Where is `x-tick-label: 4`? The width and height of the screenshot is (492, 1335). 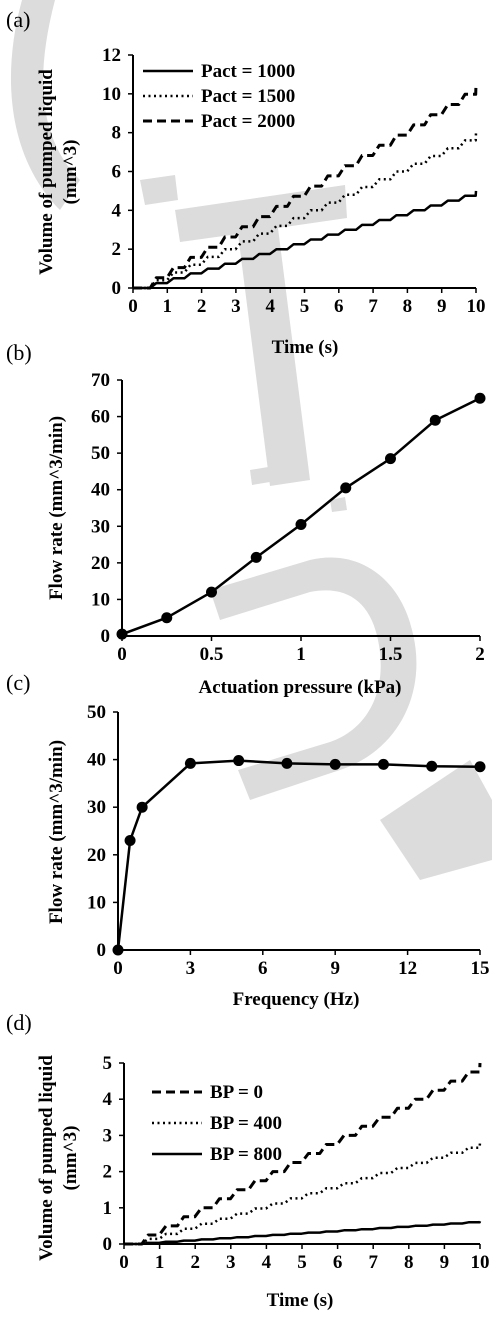 x-tick-label: 4 is located at coordinates (267, 1262).